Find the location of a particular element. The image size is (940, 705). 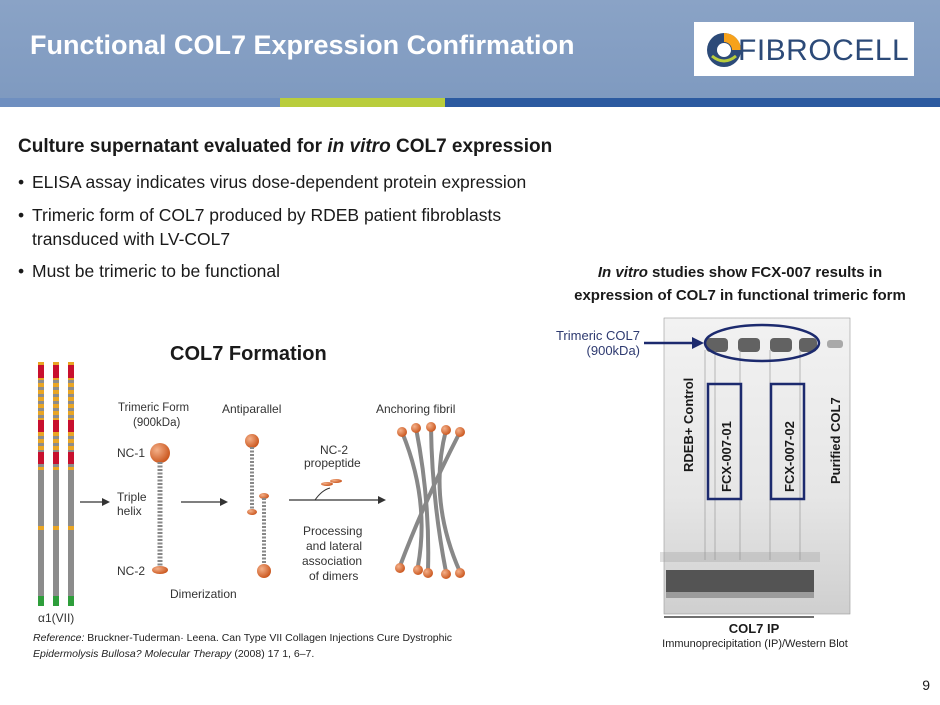

page-number: 9 is located at coordinates (926, 685).